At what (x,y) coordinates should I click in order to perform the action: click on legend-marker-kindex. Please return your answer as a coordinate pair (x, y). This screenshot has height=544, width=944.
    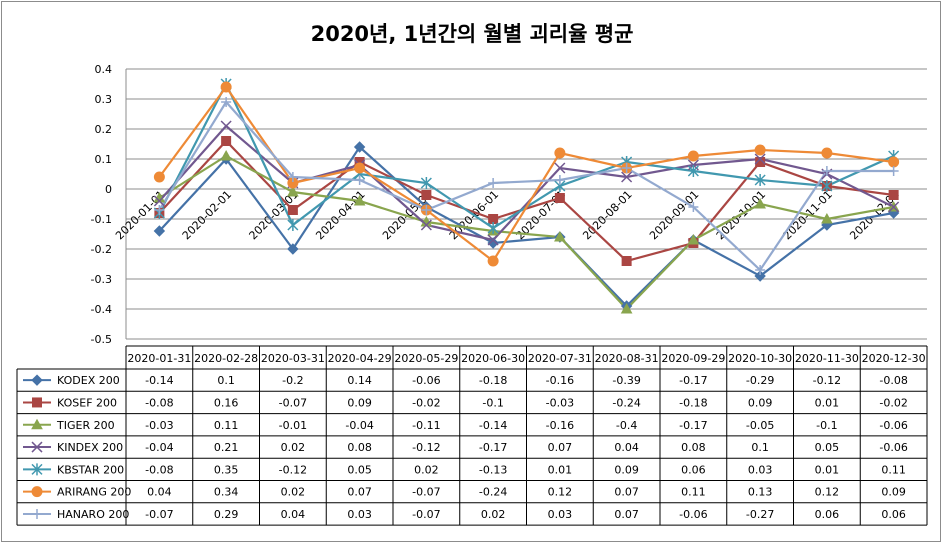
    Looking at the image, I should click on (37, 447).